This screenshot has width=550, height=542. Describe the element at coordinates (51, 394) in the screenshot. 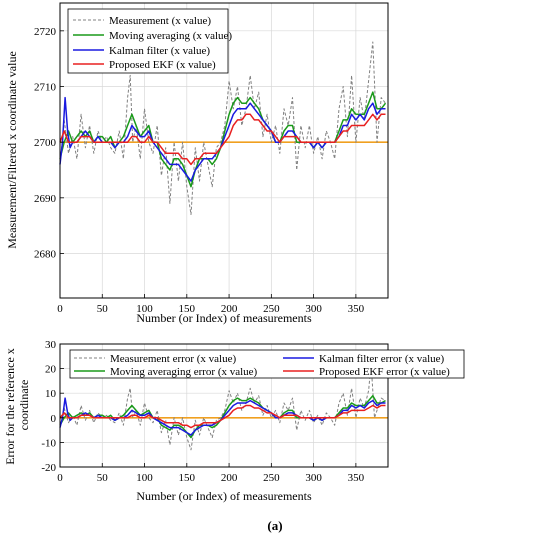

I see `bottom-y-tick-label: 10` at that location.